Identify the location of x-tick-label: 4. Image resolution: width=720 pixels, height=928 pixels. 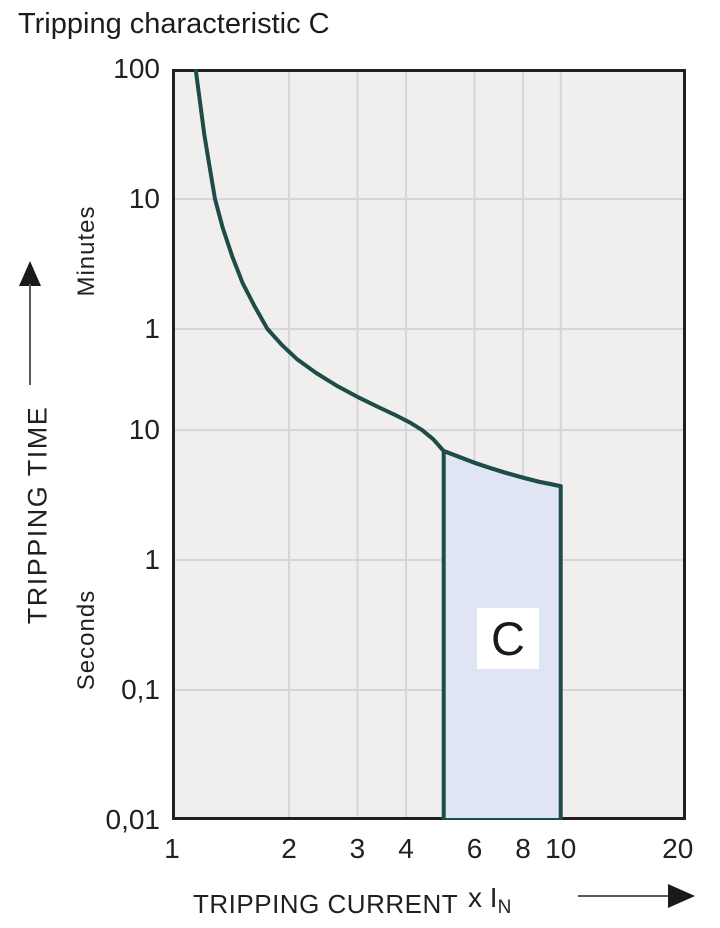
(406, 848).